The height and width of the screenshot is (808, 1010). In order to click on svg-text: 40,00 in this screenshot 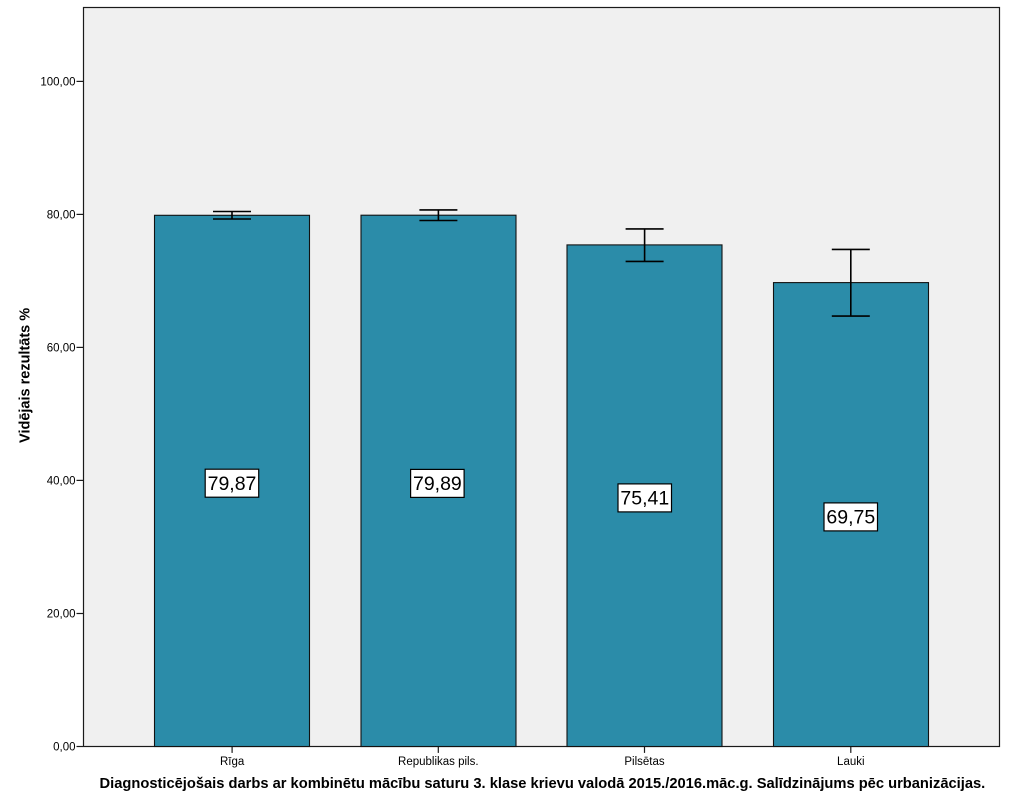, I will do `click(61, 482)`.